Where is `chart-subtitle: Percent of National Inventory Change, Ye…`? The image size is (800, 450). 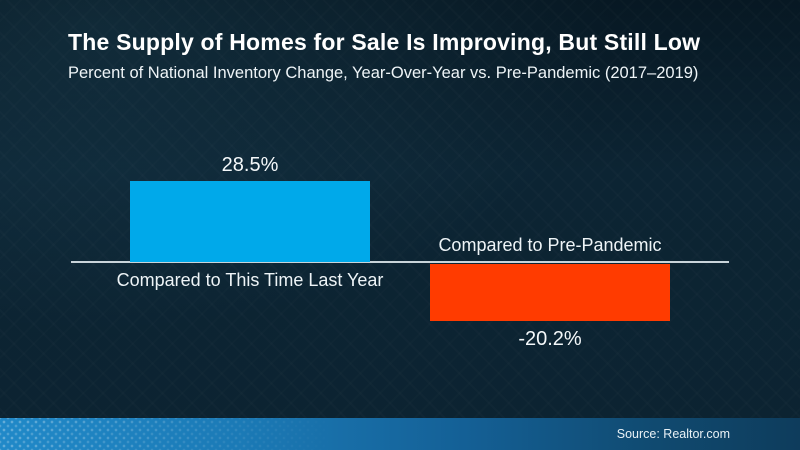
chart-subtitle: Percent of National Inventory Change, Ye… is located at coordinates (383, 73).